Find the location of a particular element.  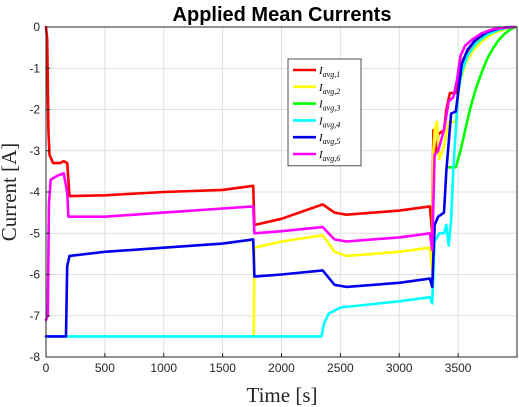

legend: Iavg,1 Iavg,2 Iavg,3 Iavg,4 Iavg,5 Iavg,6 is located at coordinates (324, 112).